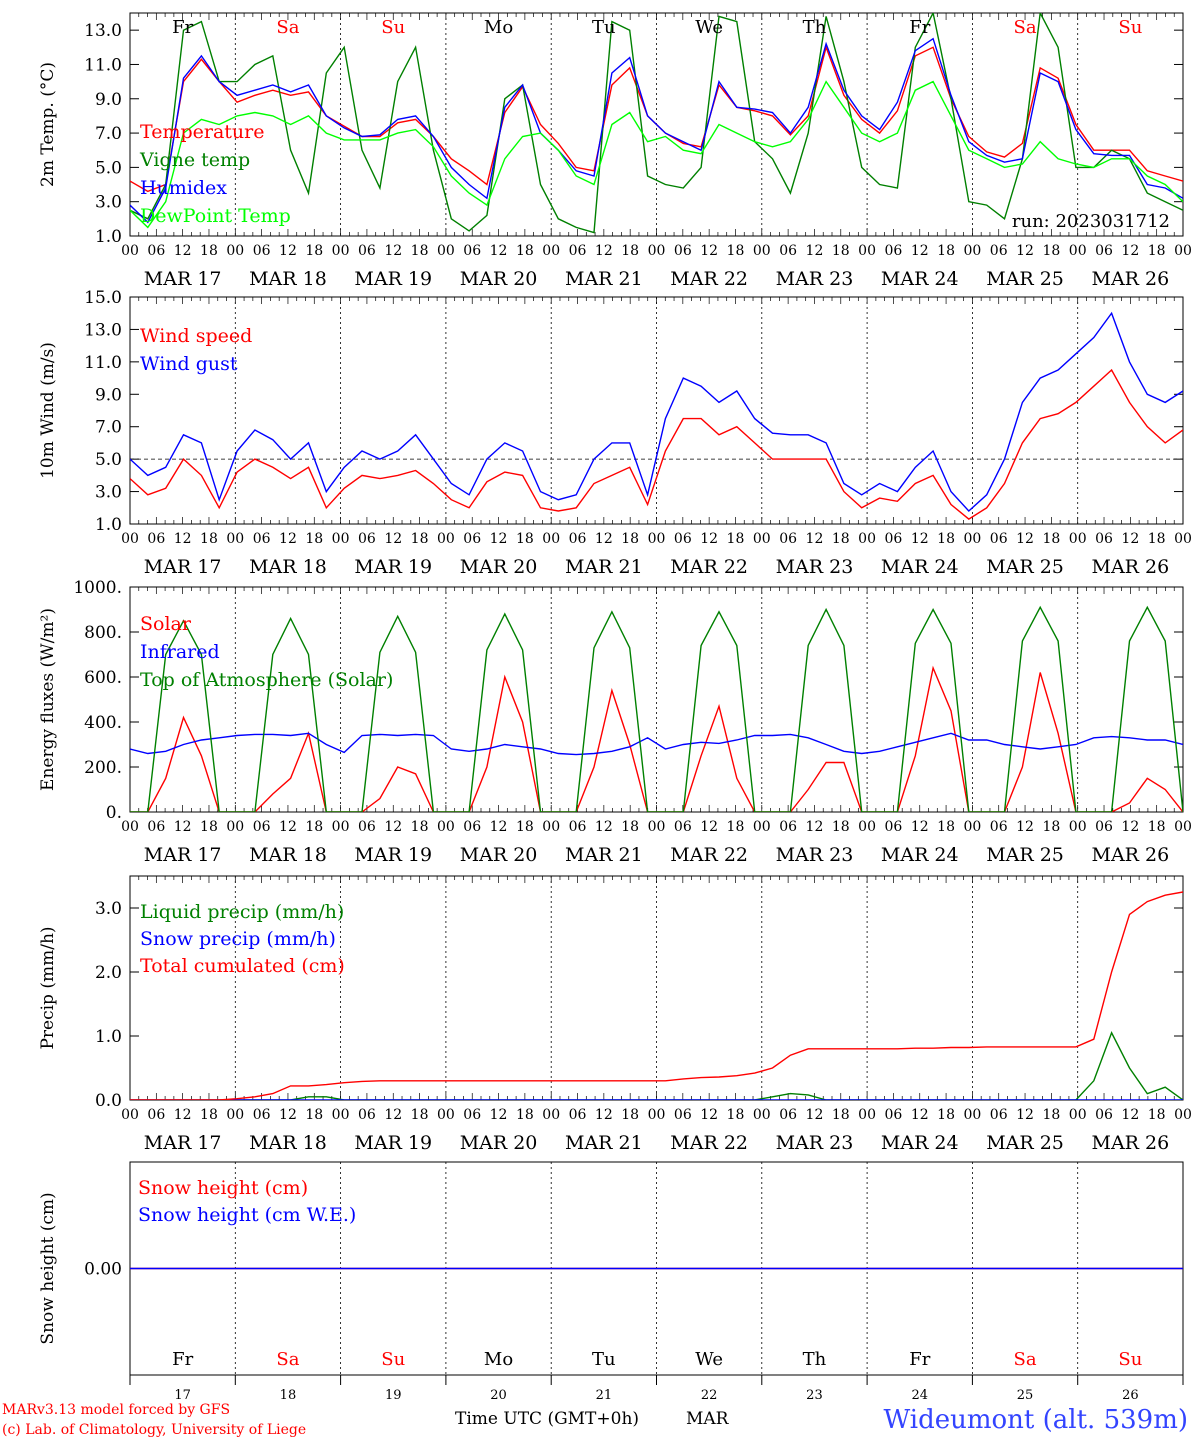 This screenshot has width=1194, height=1440. Describe the element at coordinates (242, 912) in the screenshot. I see `legend-entry: Liquid precip (mm/h)` at that location.